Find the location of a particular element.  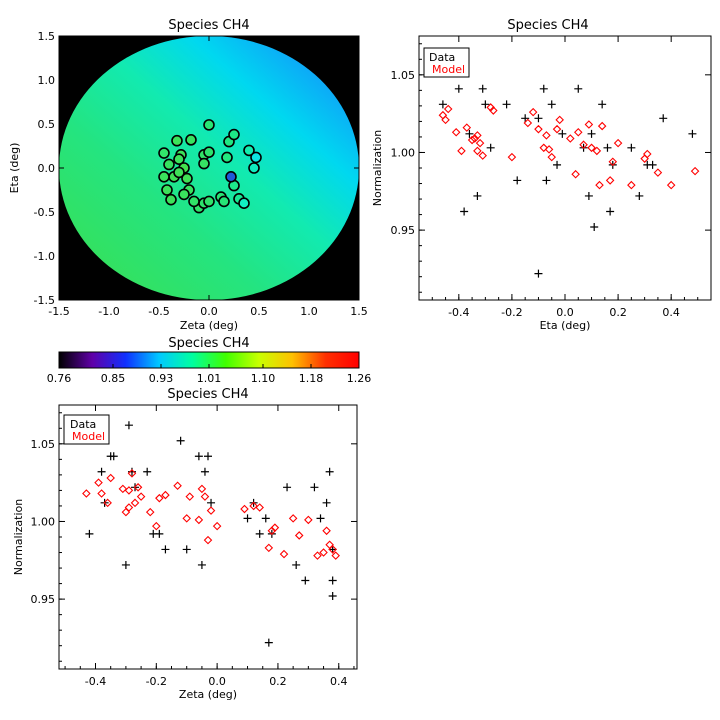

map-x-tick-label: 1.0 is located at coordinates (309, 311).